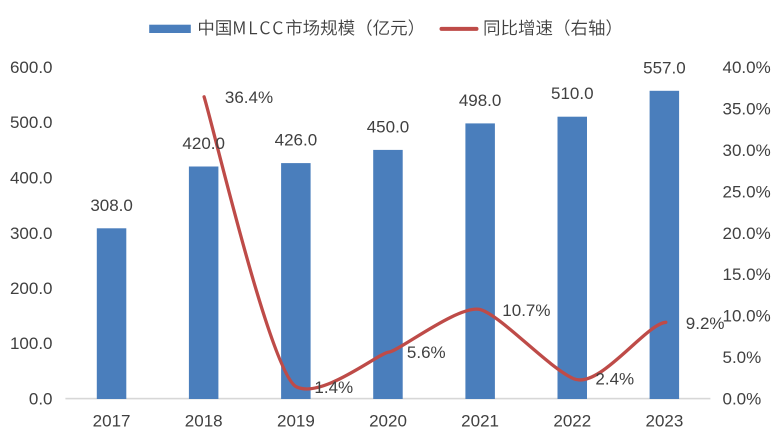  I want to click on svg-text: 2017, so click(112, 421).